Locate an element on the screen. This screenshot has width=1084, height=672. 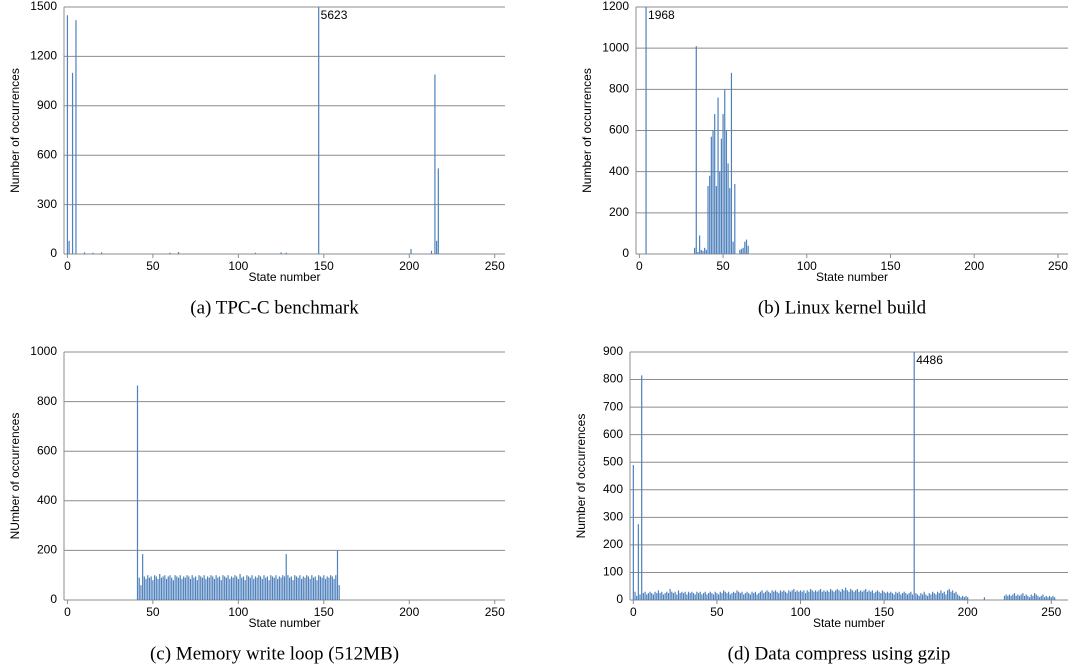
y-axis-label: NUmber of occurrences is located at coordinates (15, 476).